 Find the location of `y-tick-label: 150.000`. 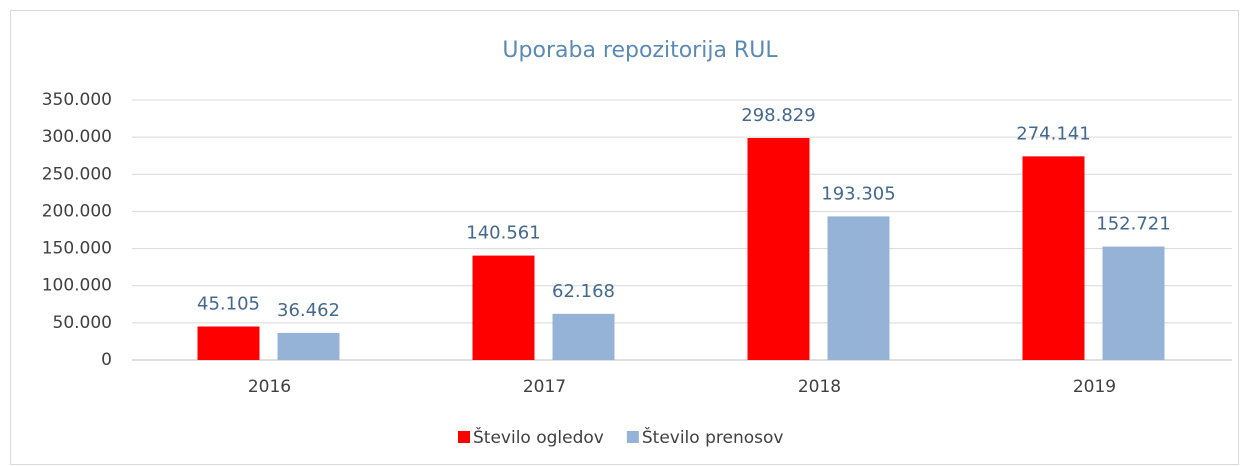

y-tick-label: 150.000 is located at coordinates (77, 249).